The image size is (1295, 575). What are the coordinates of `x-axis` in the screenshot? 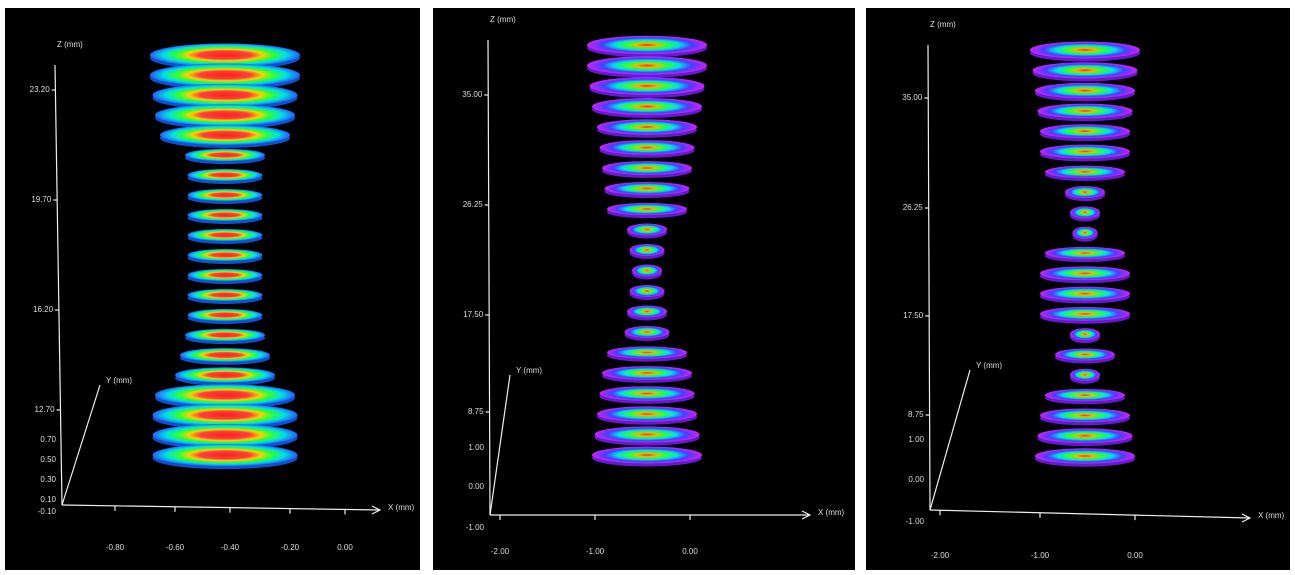 It's located at (1090, 514).